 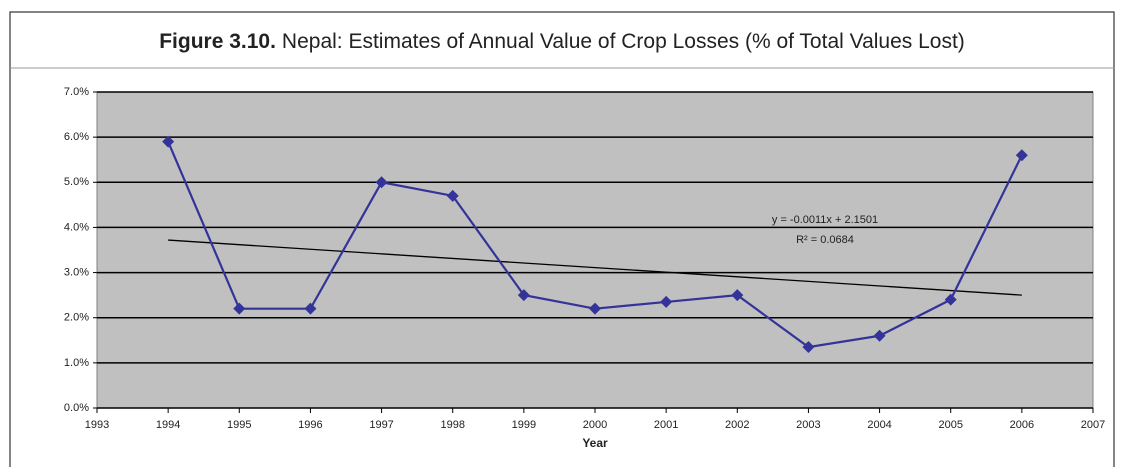 What do you see at coordinates (76, 318) in the screenshot?
I see `y-tick-label: 2.0%` at bounding box center [76, 318].